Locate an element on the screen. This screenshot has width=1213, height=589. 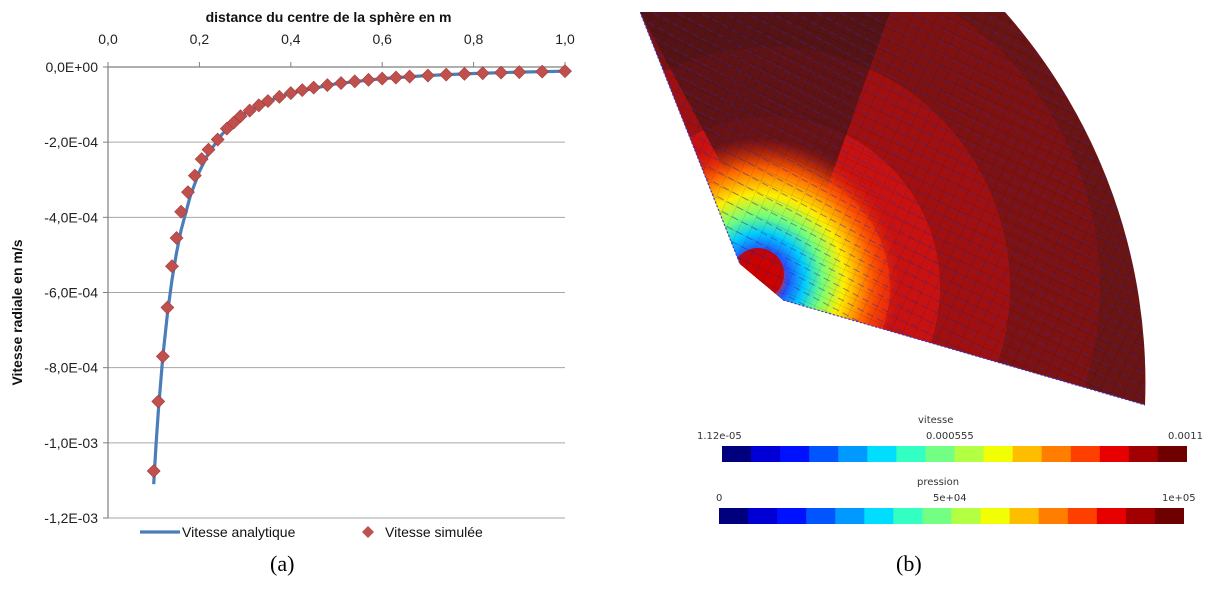
y-tick-label: -8,0E-04 is located at coordinates (71, 368).